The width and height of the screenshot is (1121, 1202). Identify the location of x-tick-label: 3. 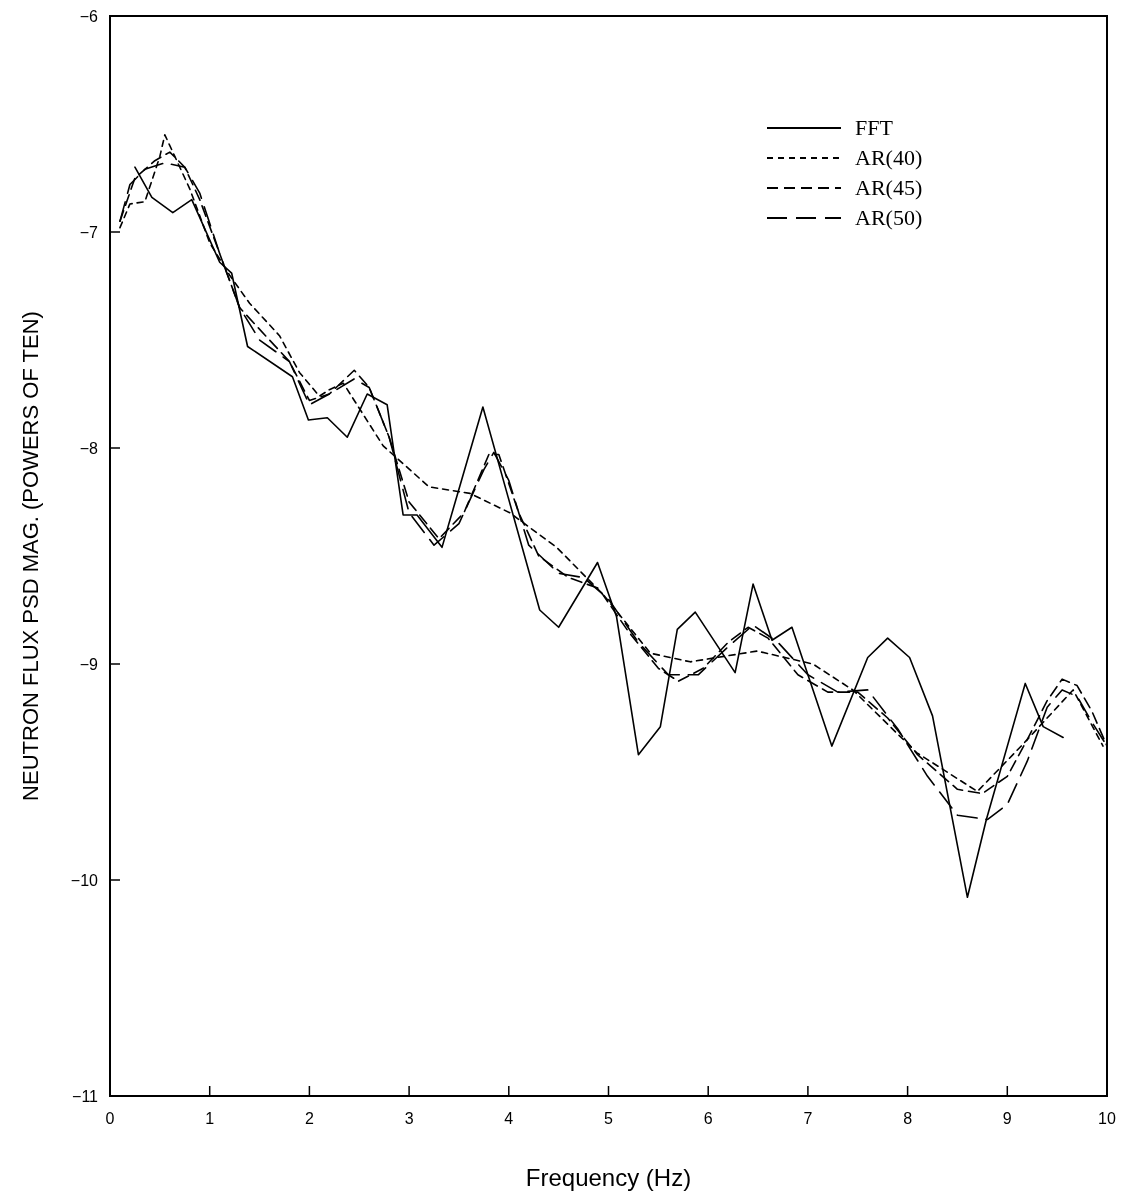
(409, 1118).